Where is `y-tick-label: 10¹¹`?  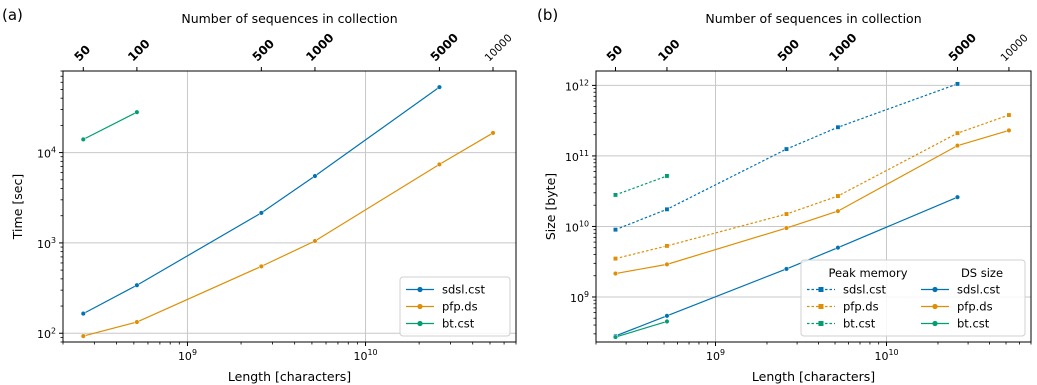
y-tick-label: 10¹¹ is located at coordinates (577, 156).